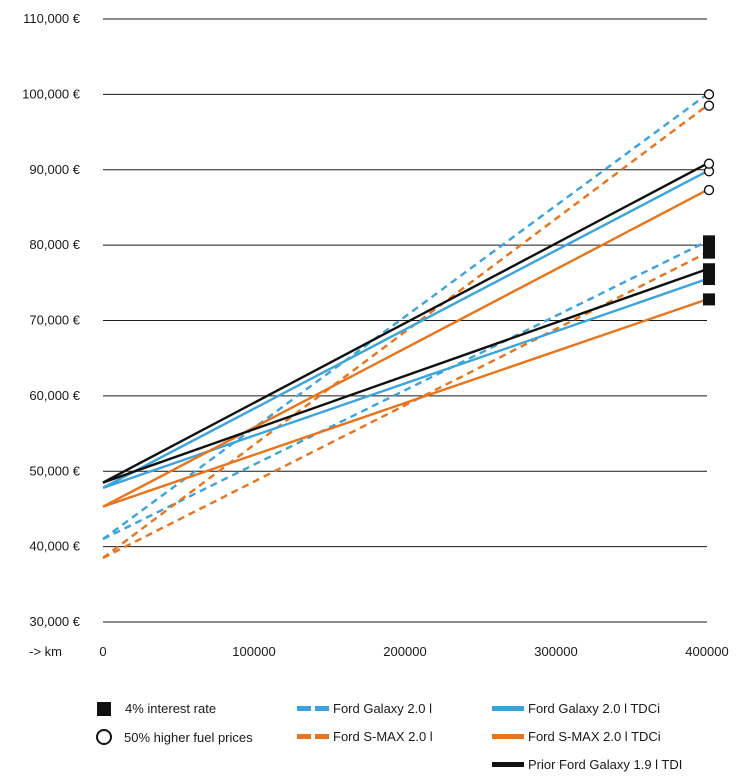 Image resolution: width=737 pixels, height=780 pixels. I want to click on x-unit-label: -> km, so click(45, 651).